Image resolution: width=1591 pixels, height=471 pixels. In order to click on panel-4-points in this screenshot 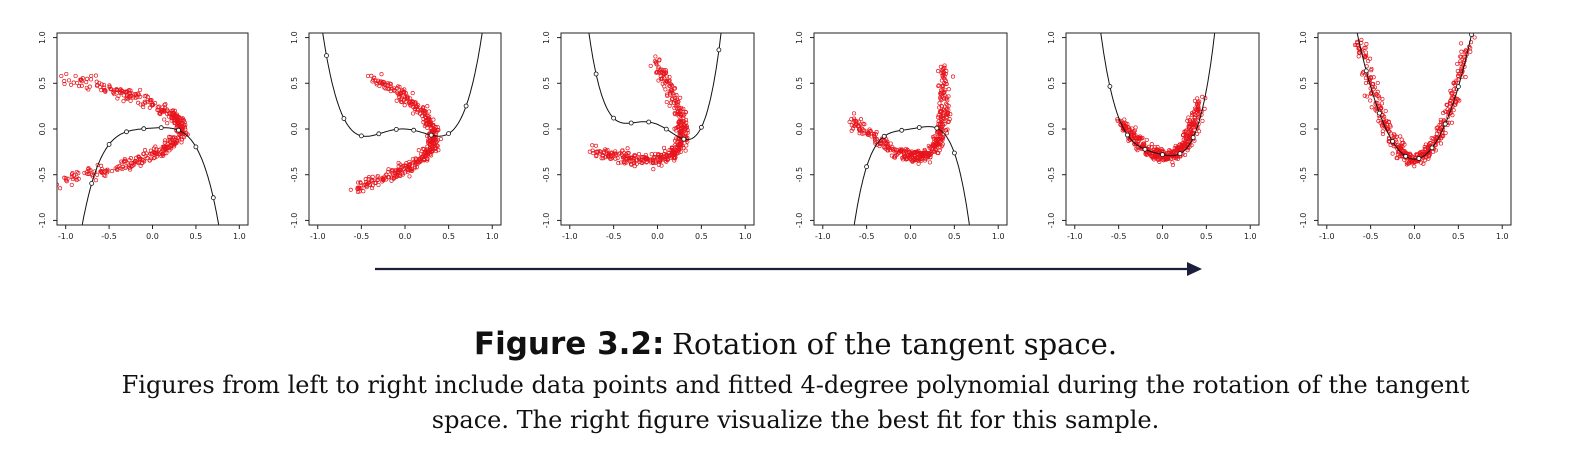, I will do `click(901, 114)`.